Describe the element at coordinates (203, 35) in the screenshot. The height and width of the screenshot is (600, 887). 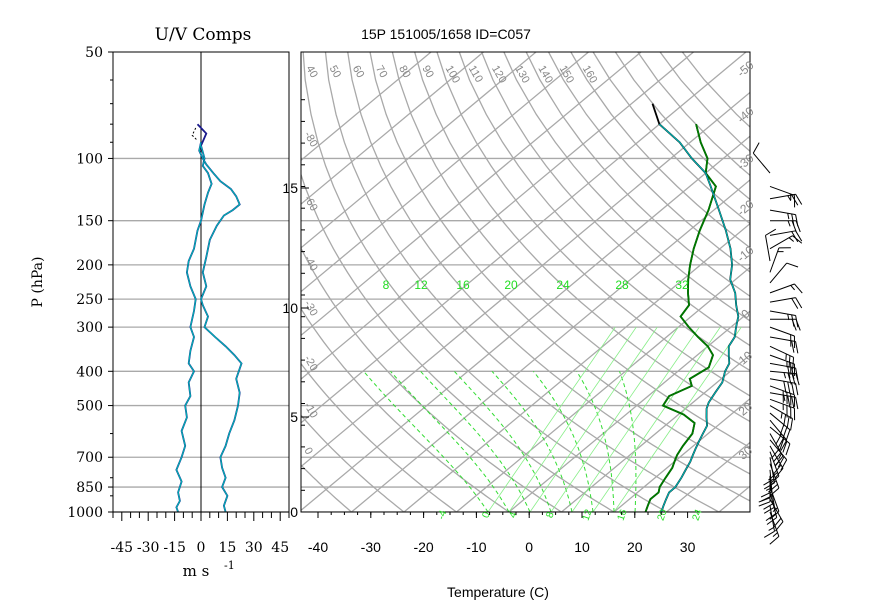
I see `uv-title: U/V Comps` at that location.